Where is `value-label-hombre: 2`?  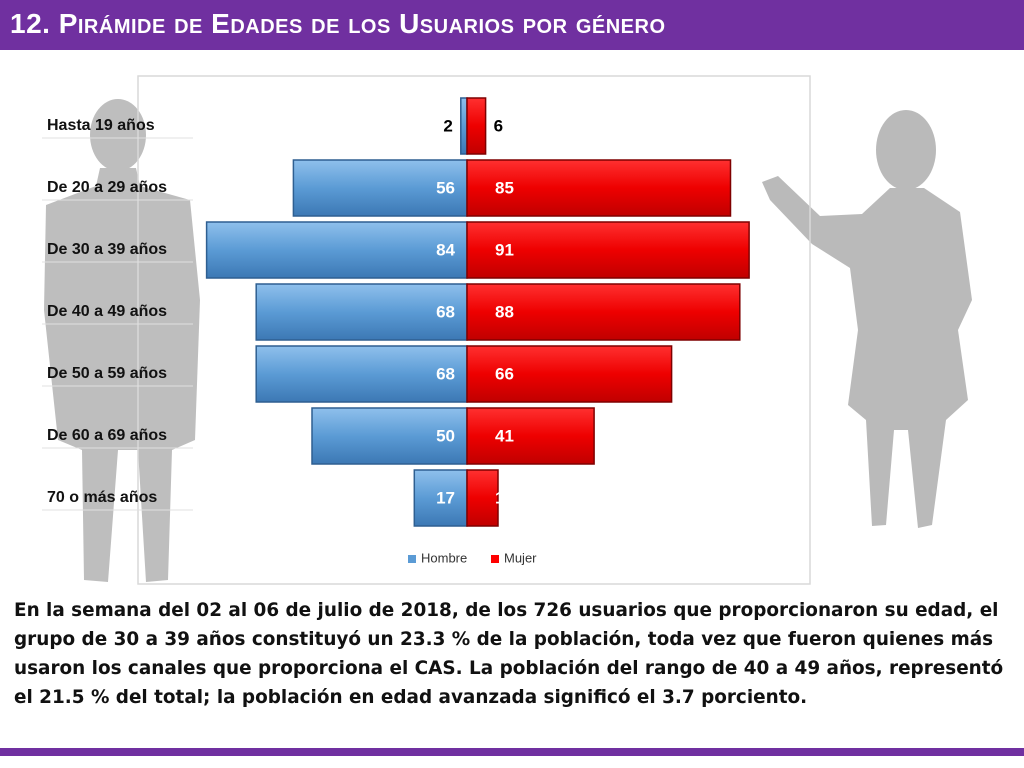 value-label-hombre: 2 is located at coordinates (447, 125).